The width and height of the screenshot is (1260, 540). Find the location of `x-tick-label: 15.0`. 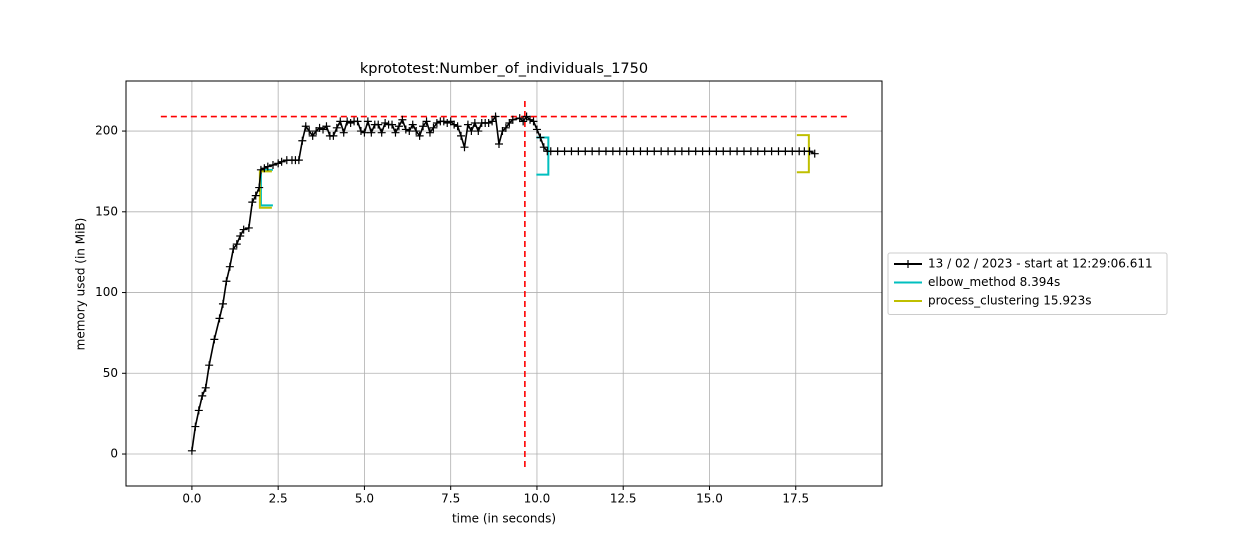

x-tick-label: 15.0 is located at coordinates (709, 499).